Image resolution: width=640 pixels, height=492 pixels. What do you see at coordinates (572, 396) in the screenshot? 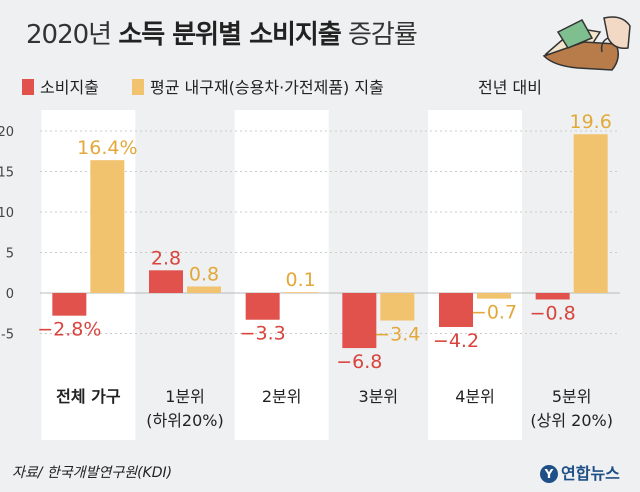
I see `category-label: 5분위` at bounding box center [572, 396].